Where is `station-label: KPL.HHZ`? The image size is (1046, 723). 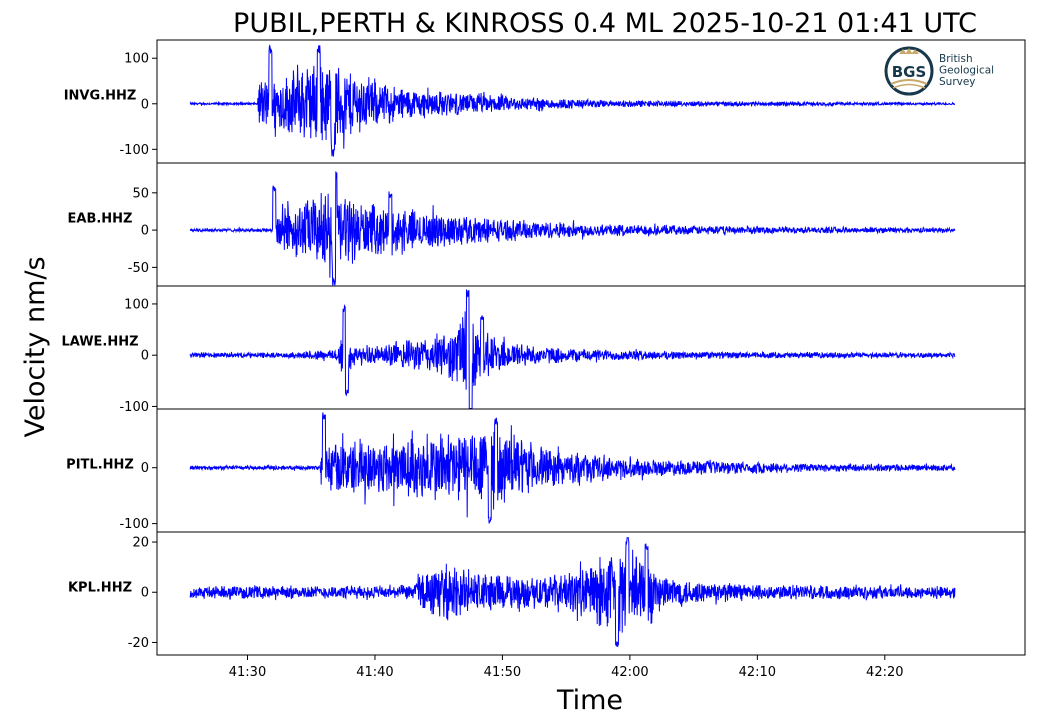 station-label: KPL.HHZ is located at coordinates (100, 588).